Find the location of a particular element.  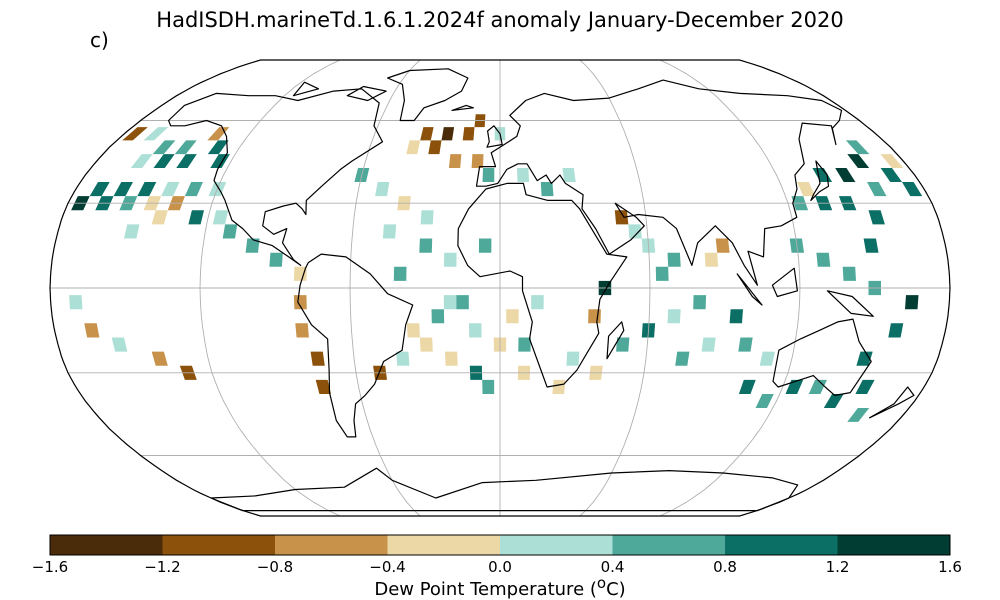

panel-label: c) is located at coordinates (99, 40).